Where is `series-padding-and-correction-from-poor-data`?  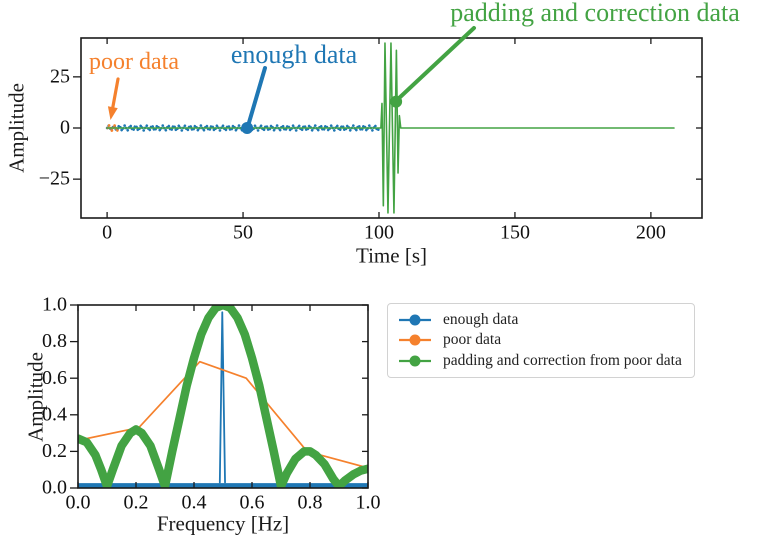
series-padding-and-correction-from-poor-data is located at coordinates (223, 396).